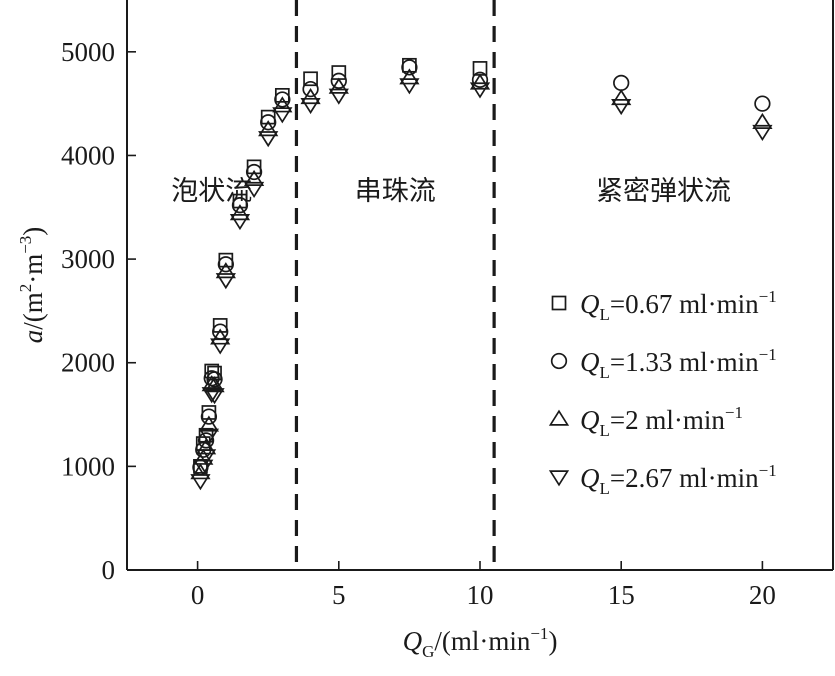 This screenshot has width=835, height=676. Describe the element at coordinates (480, 595) in the screenshot. I see `x-tick-label: 10` at that location.